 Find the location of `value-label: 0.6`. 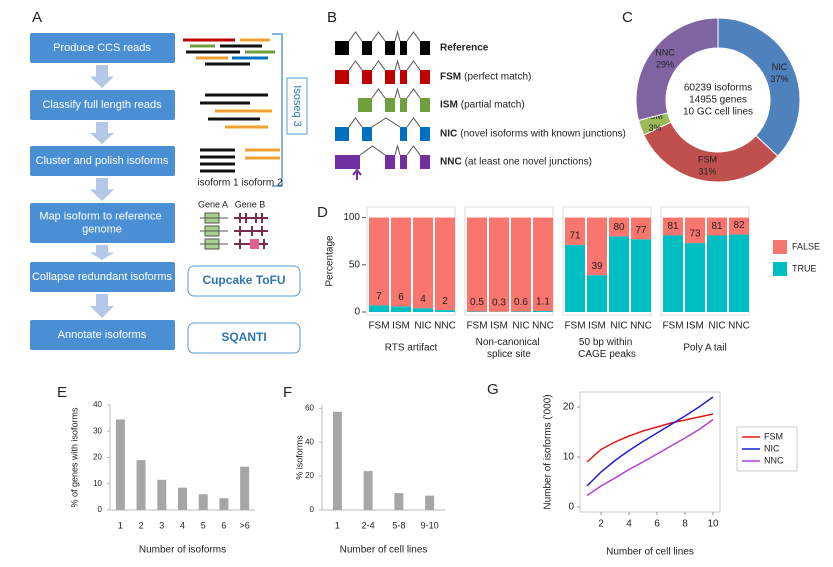

value-label: 0.6 is located at coordinates (521, 302).